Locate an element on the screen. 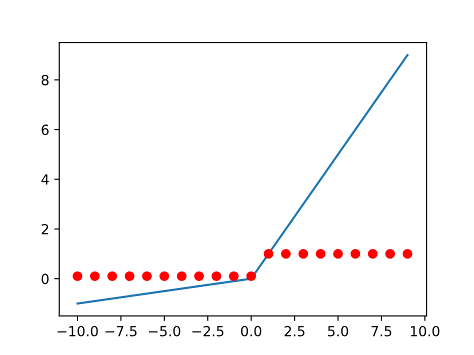 This screenshot has height=355, width=474. x-tick-label: 10.0 is located at coordinates (425, 331).